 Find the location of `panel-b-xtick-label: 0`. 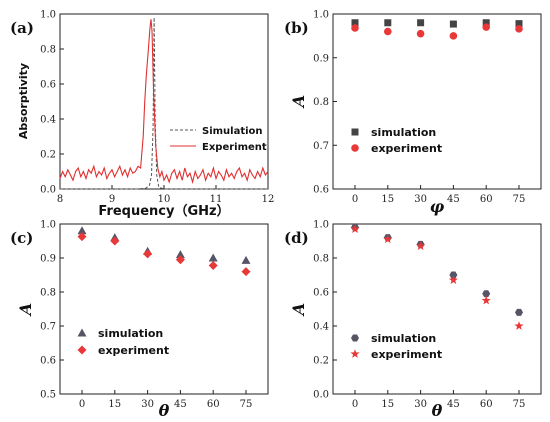

panel-b-xtick-label: 0 is located at coordinates (355, 199).